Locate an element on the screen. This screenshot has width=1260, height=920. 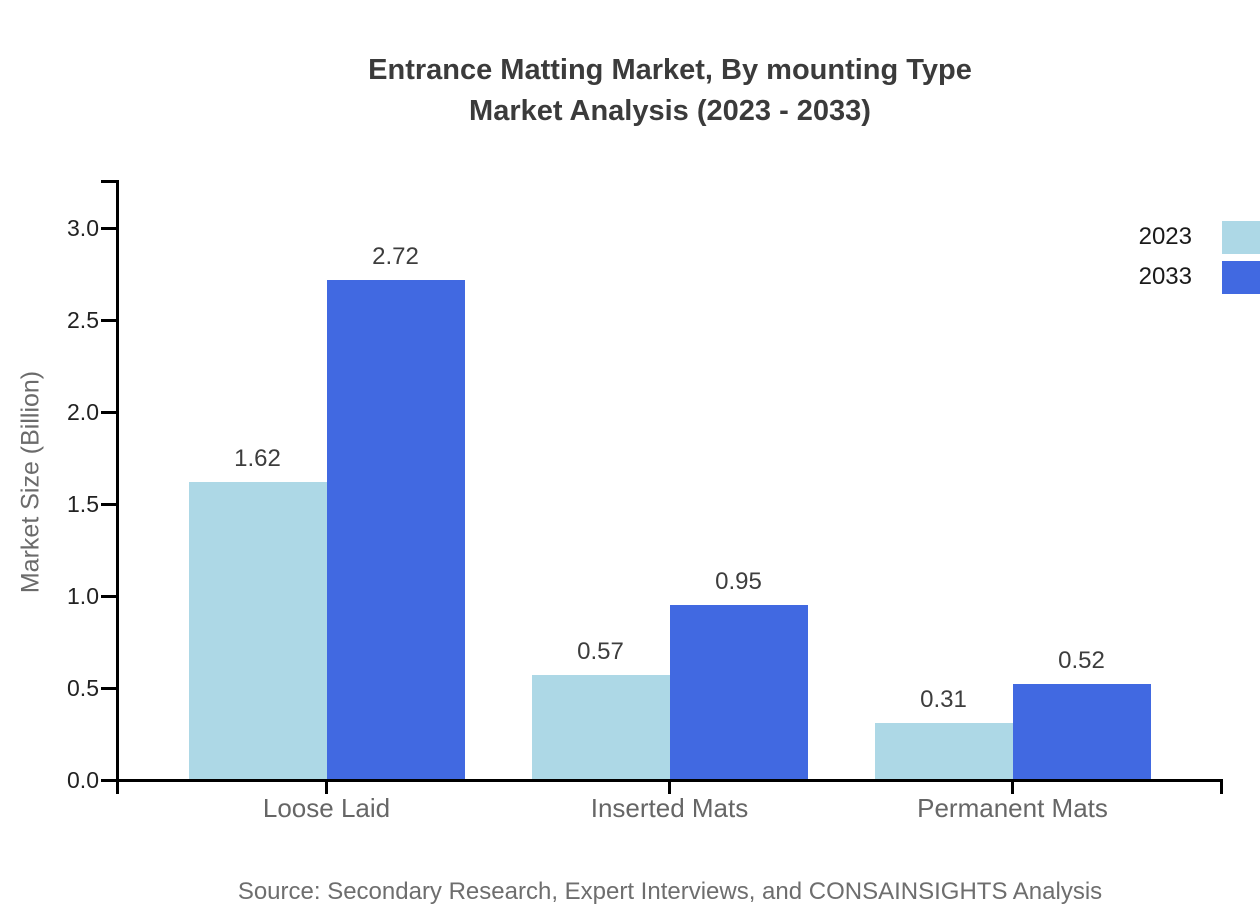
legend-swatch-2033 is located at coordinates (1241, 277).